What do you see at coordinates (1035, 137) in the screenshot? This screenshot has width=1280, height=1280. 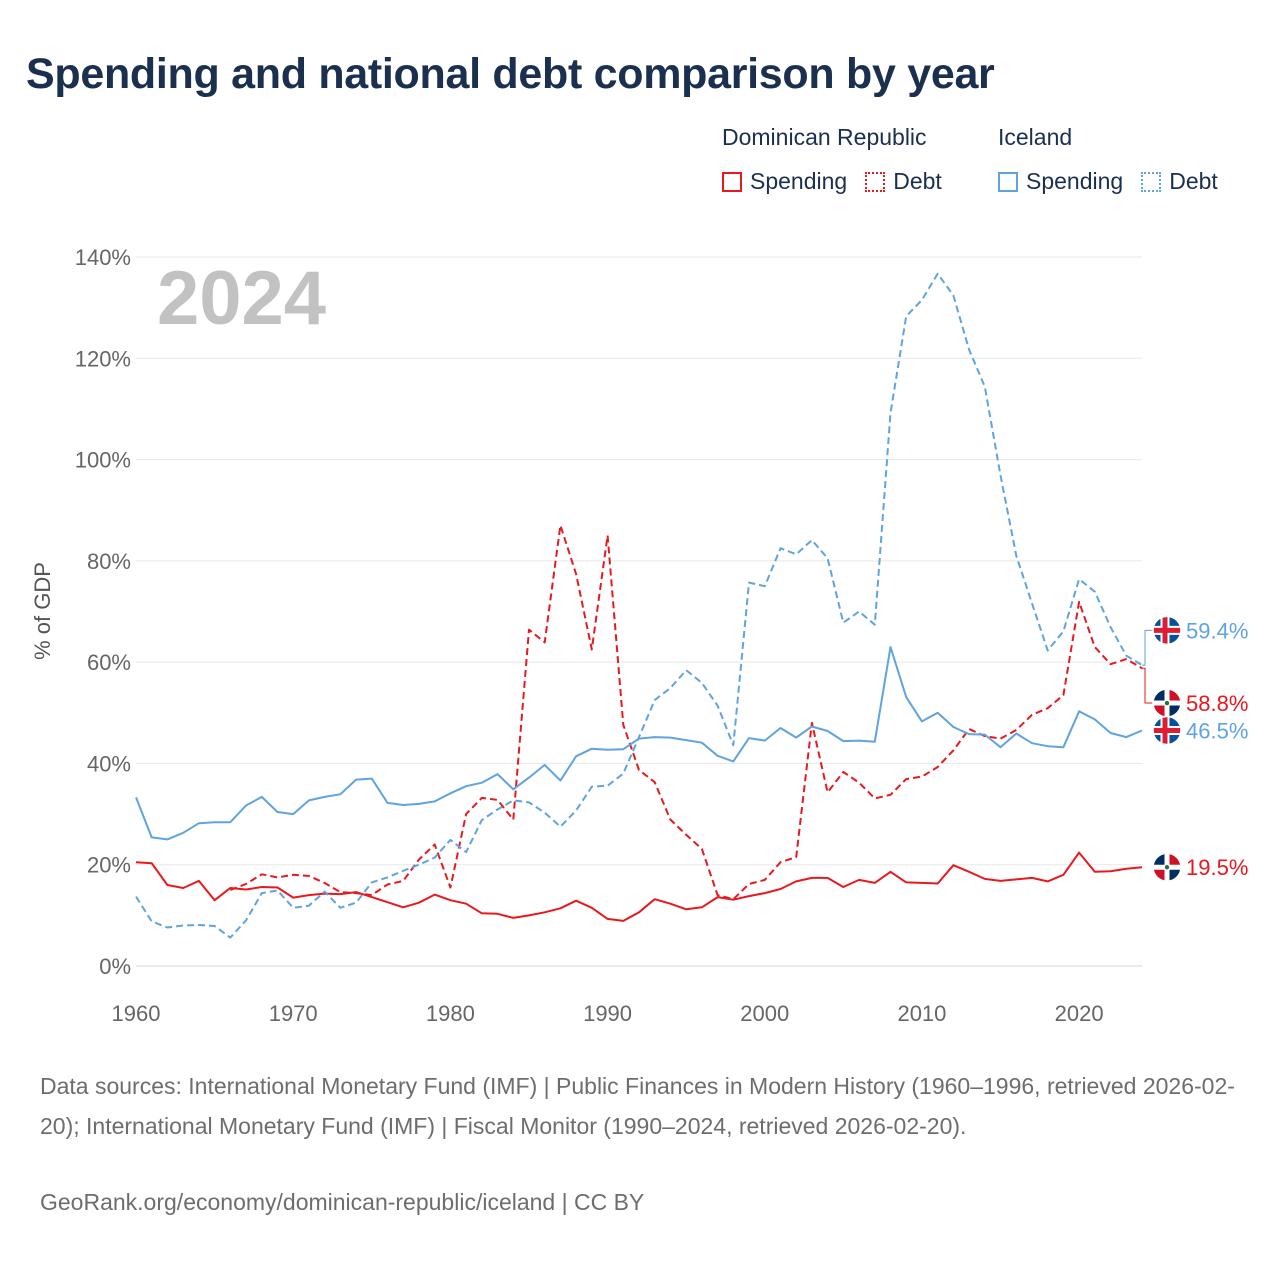 I see `legend-country: Iceland` at bounding box center [1035, 137].